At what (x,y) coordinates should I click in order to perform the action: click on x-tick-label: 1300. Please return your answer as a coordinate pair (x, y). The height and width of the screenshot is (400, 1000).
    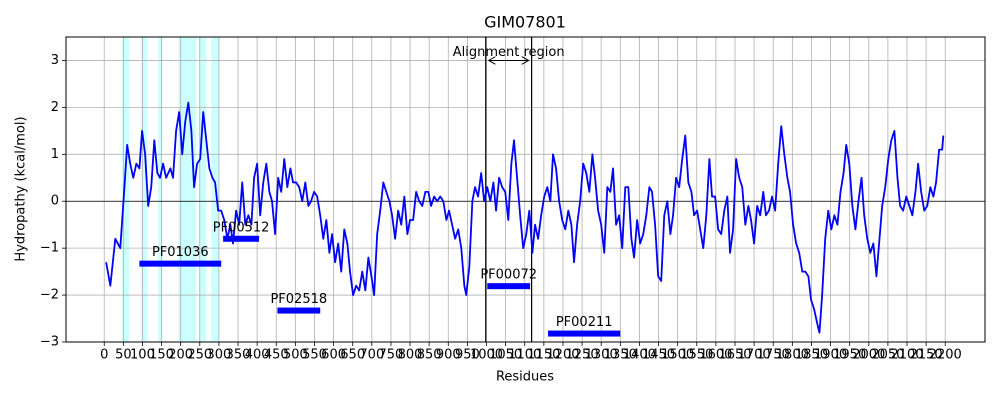
    Looking at the image, I should click on (601, 355).